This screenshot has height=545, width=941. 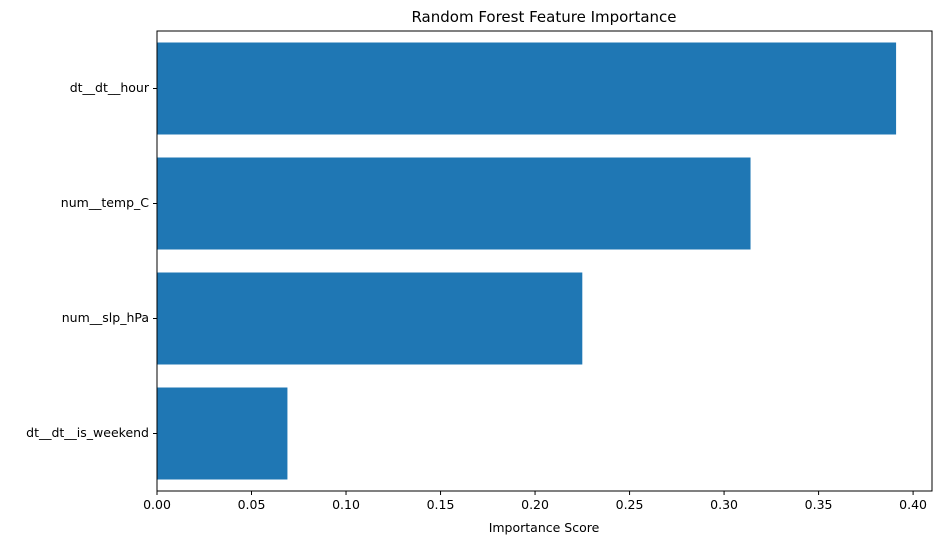 I want to click on x-tick-label: 0.35, so click(x=819, y=504).